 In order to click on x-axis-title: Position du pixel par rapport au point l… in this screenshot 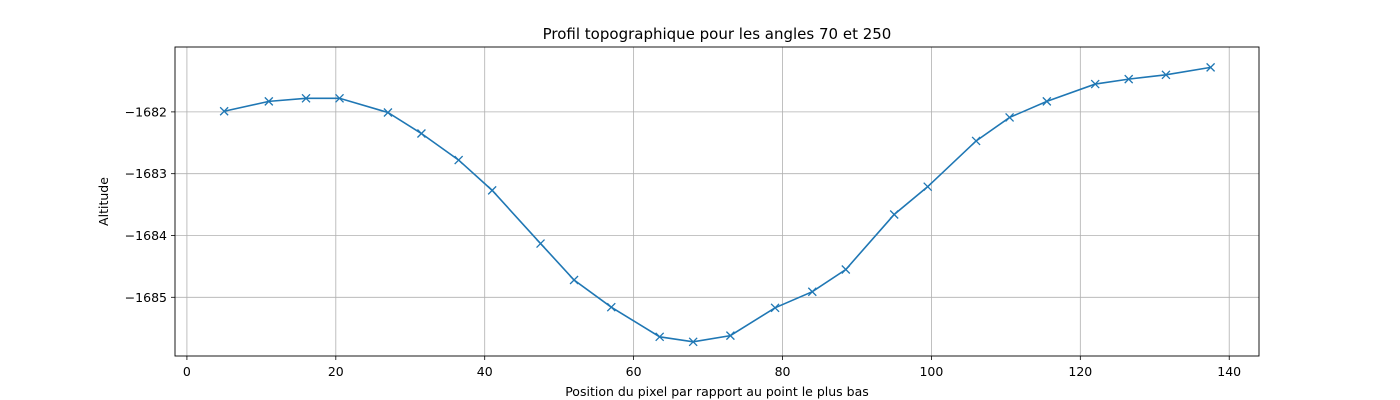, I will do `click(717, 391)`.